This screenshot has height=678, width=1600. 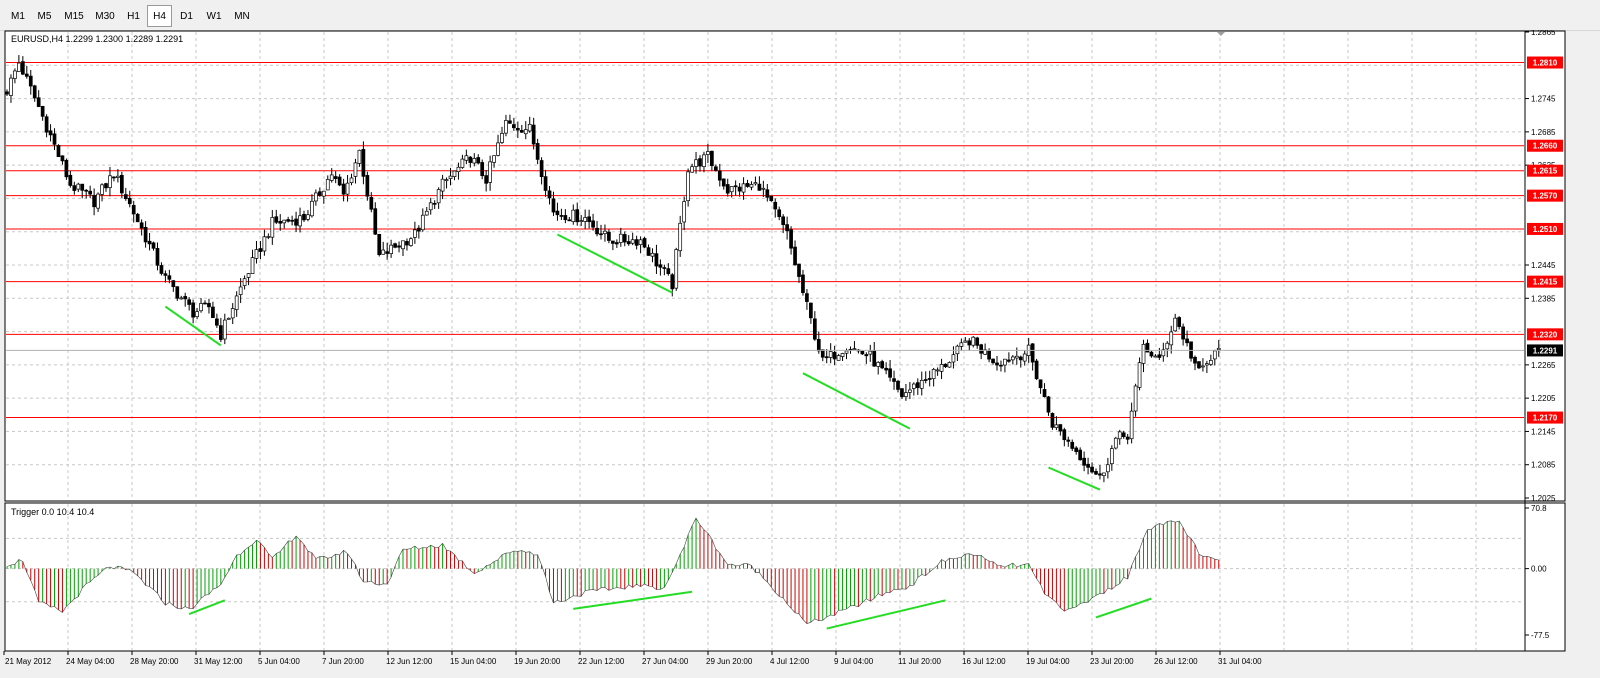 I want to click on timeframe-m5-button: M5, so click(x=44, y=16).